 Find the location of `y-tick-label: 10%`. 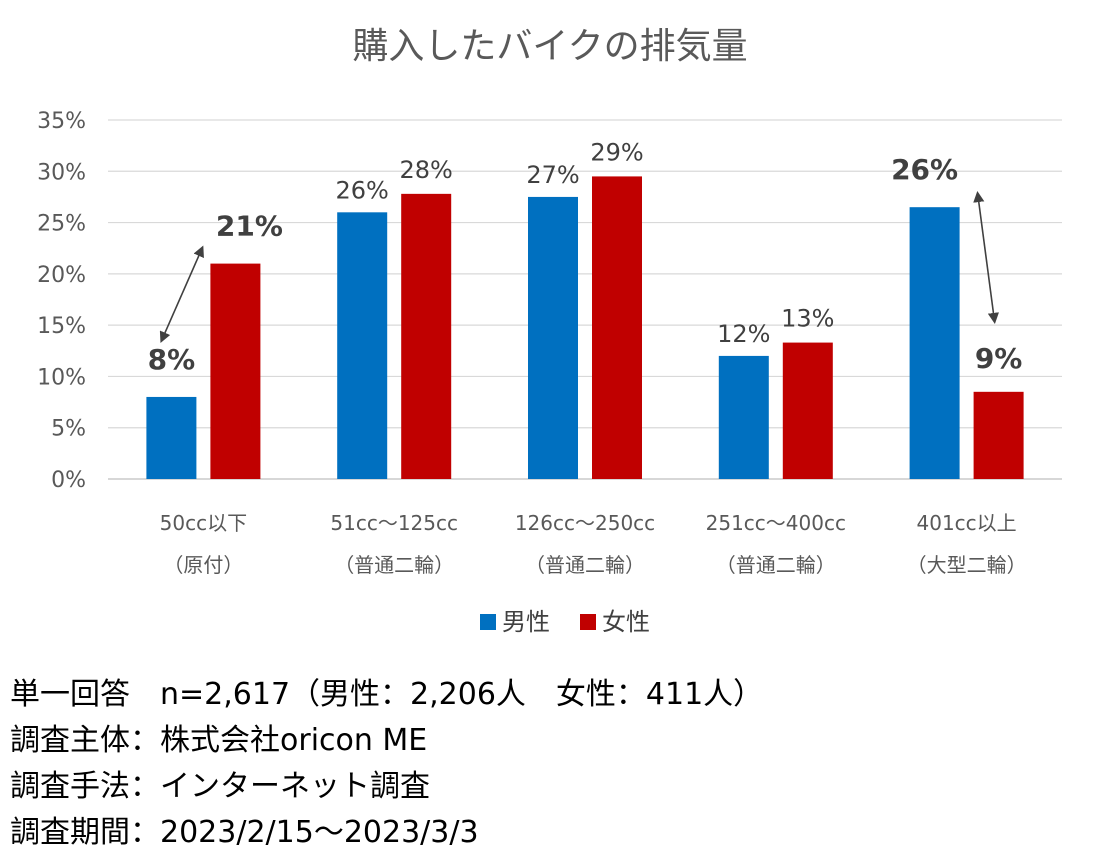

y-tick-label: 10% is located at coordinates (61, 377).